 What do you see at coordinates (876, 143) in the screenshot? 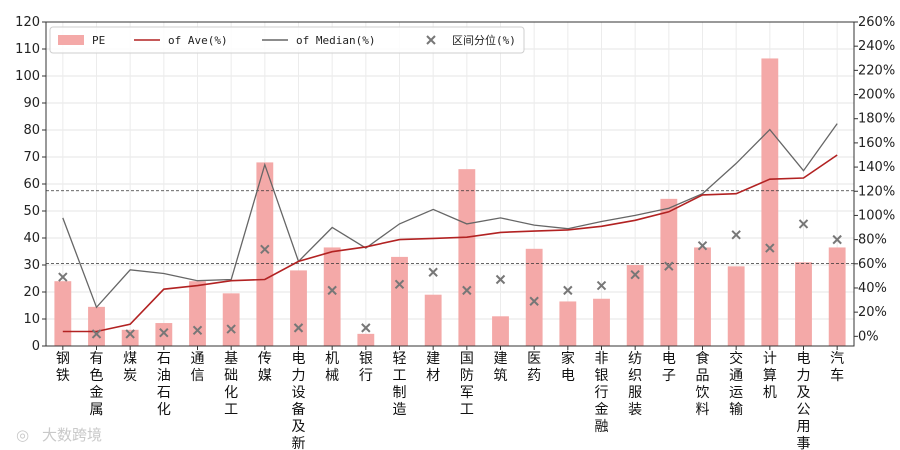
I see `right-tick-label: 160%` at bounding box center [876, 143].